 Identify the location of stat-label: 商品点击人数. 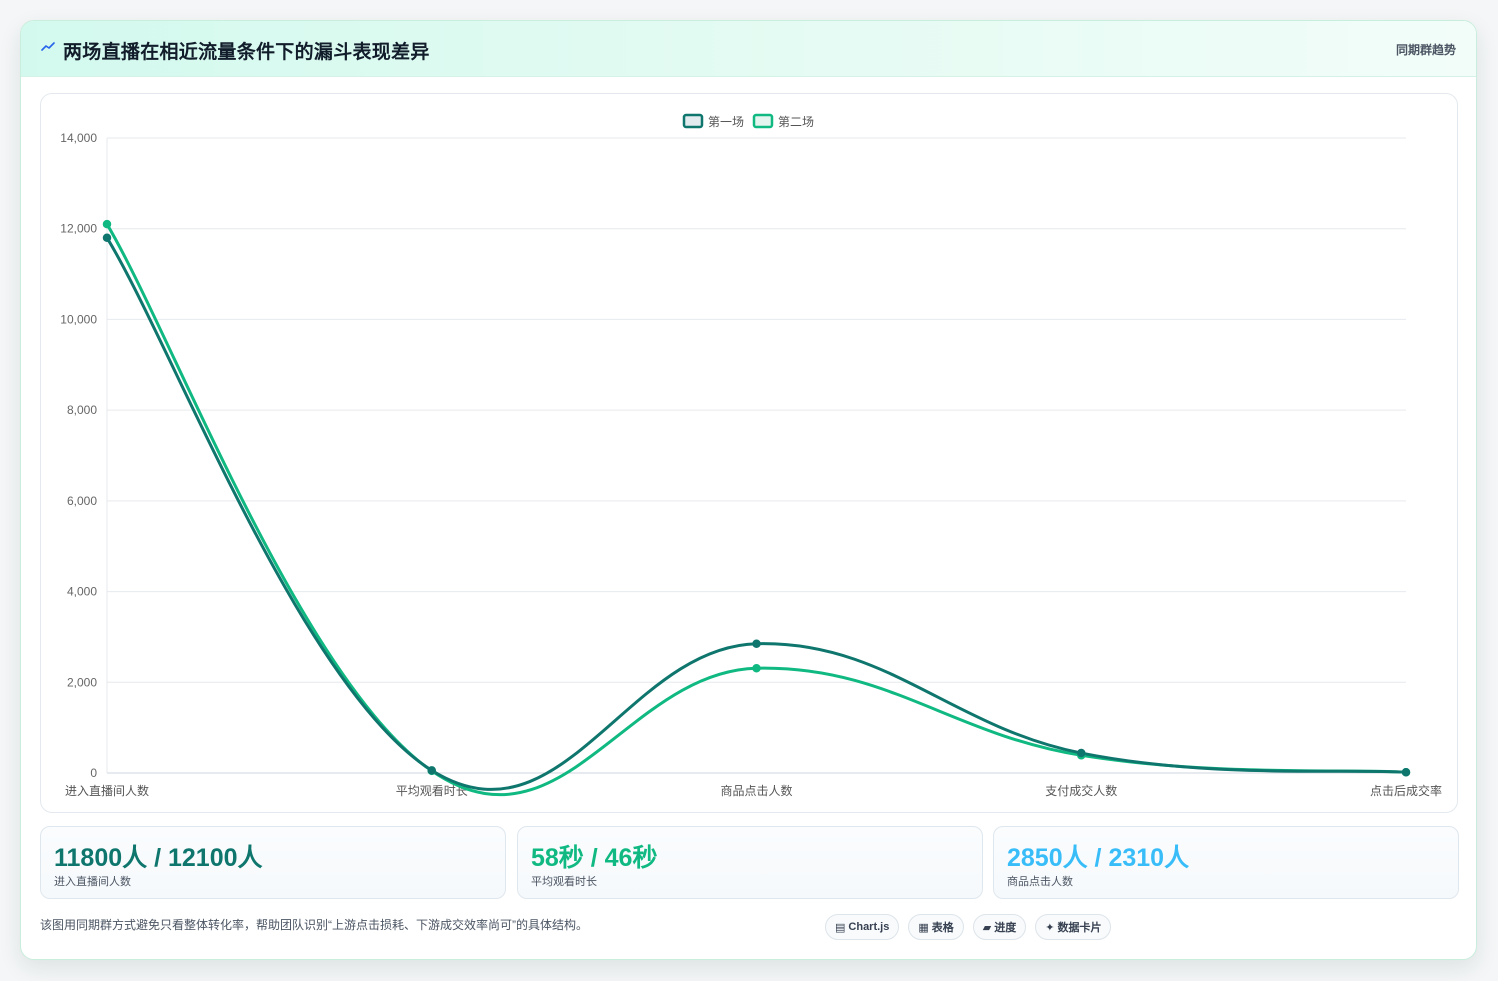
(1040, 882).